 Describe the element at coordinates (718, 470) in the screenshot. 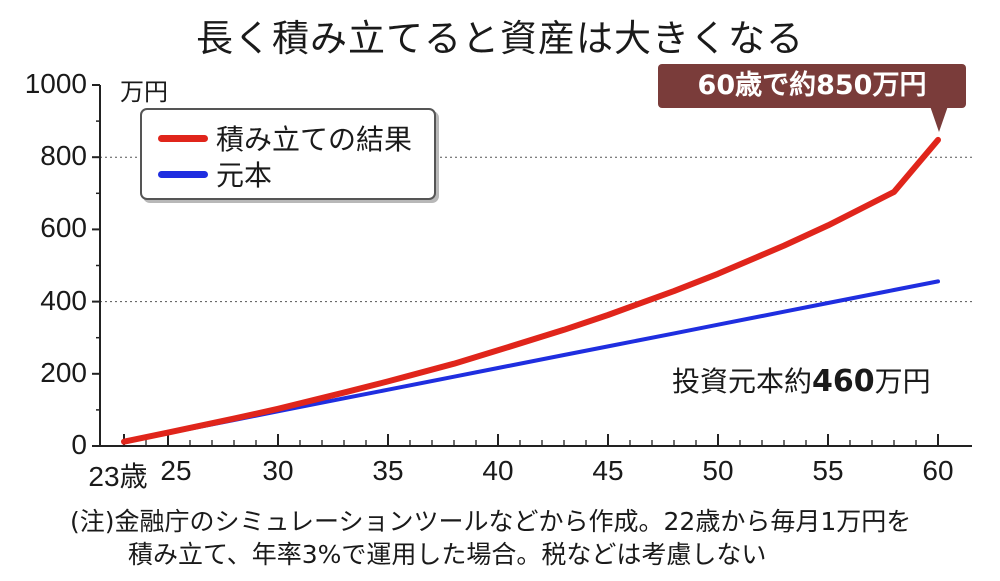

I see `x-tick-label-6: 50` at that location.